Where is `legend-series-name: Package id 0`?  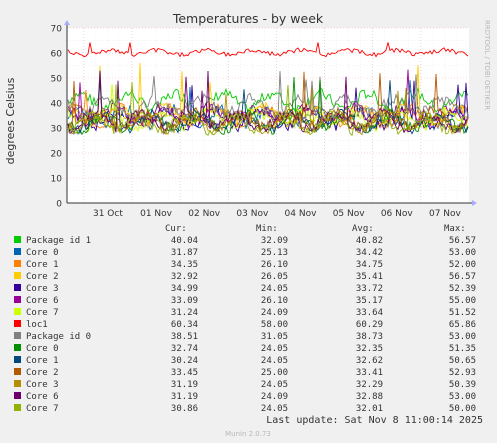 legend-series-name: Package id 0 is located at coordinates (58, 337).